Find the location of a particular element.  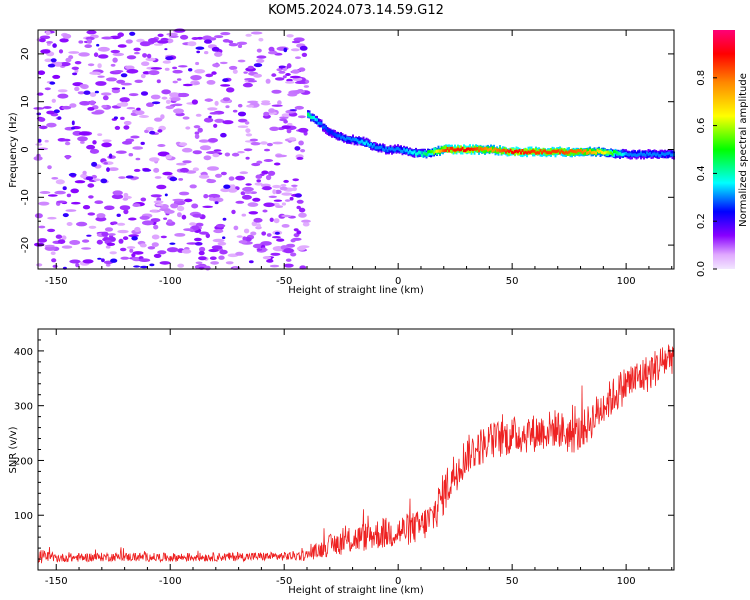

x-tick-label: -100 is located at coordinates (170, 281).